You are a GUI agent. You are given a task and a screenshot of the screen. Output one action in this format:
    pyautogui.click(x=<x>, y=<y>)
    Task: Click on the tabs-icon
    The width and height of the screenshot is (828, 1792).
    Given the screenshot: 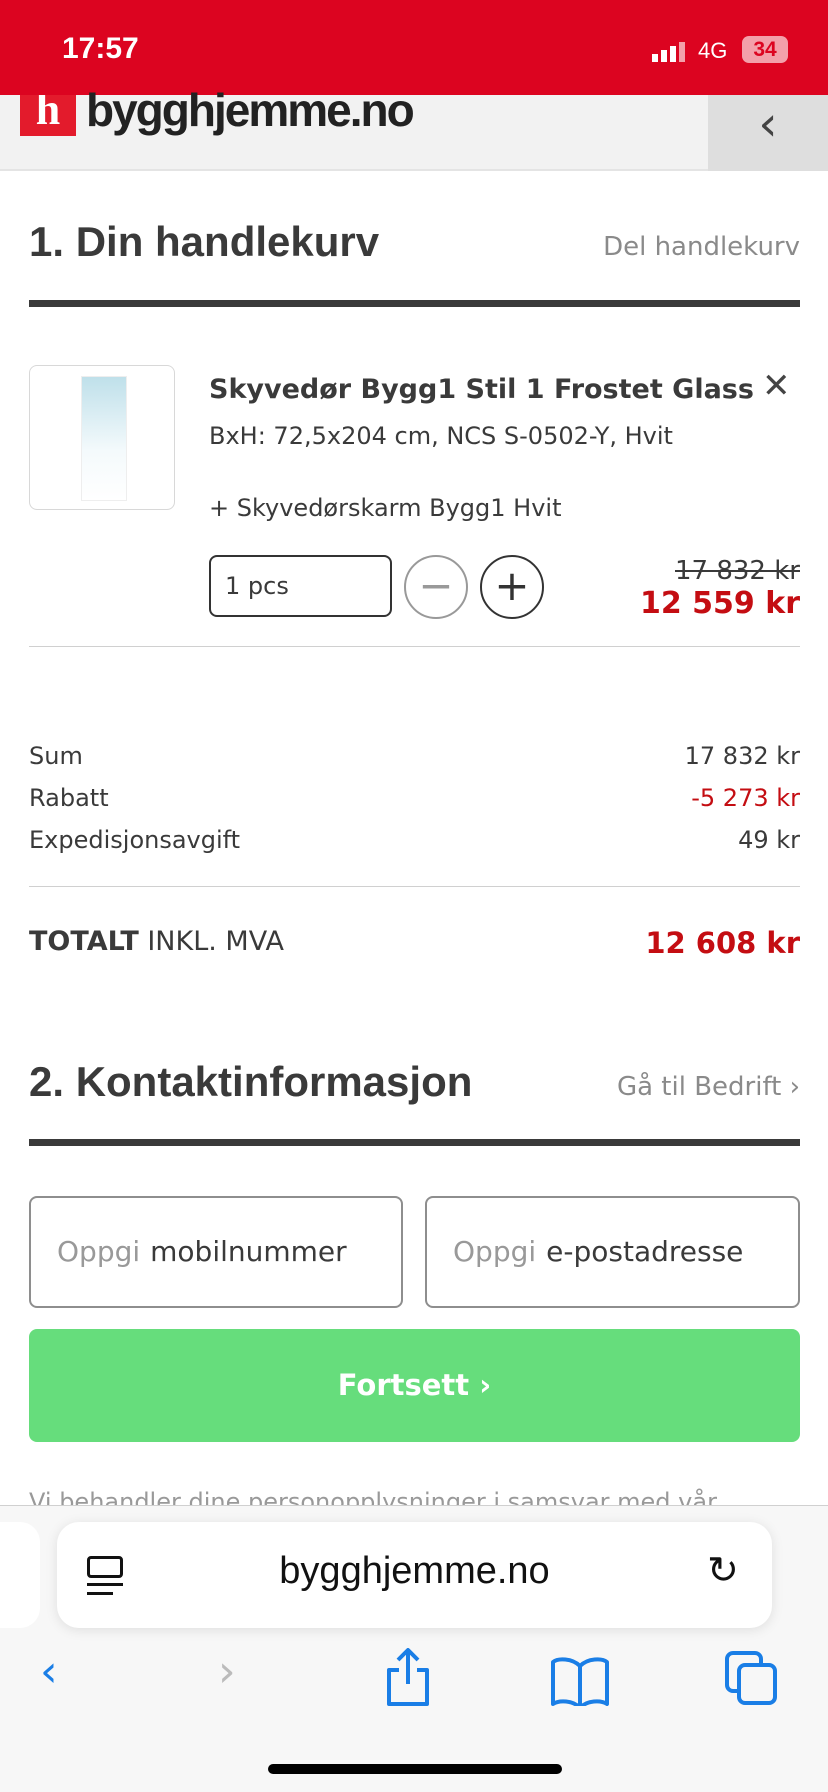 What is the action you would take?
    pyautogui.click(x=751, y=1678)
    